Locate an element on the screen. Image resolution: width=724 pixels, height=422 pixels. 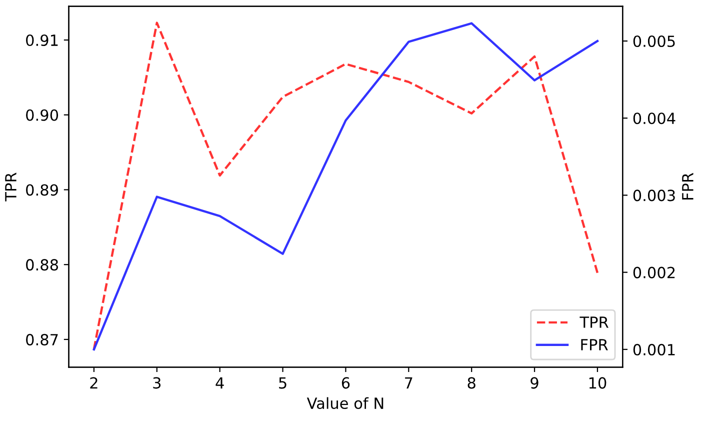
x-tick-label: 4 is located at coordinates (220, 382).